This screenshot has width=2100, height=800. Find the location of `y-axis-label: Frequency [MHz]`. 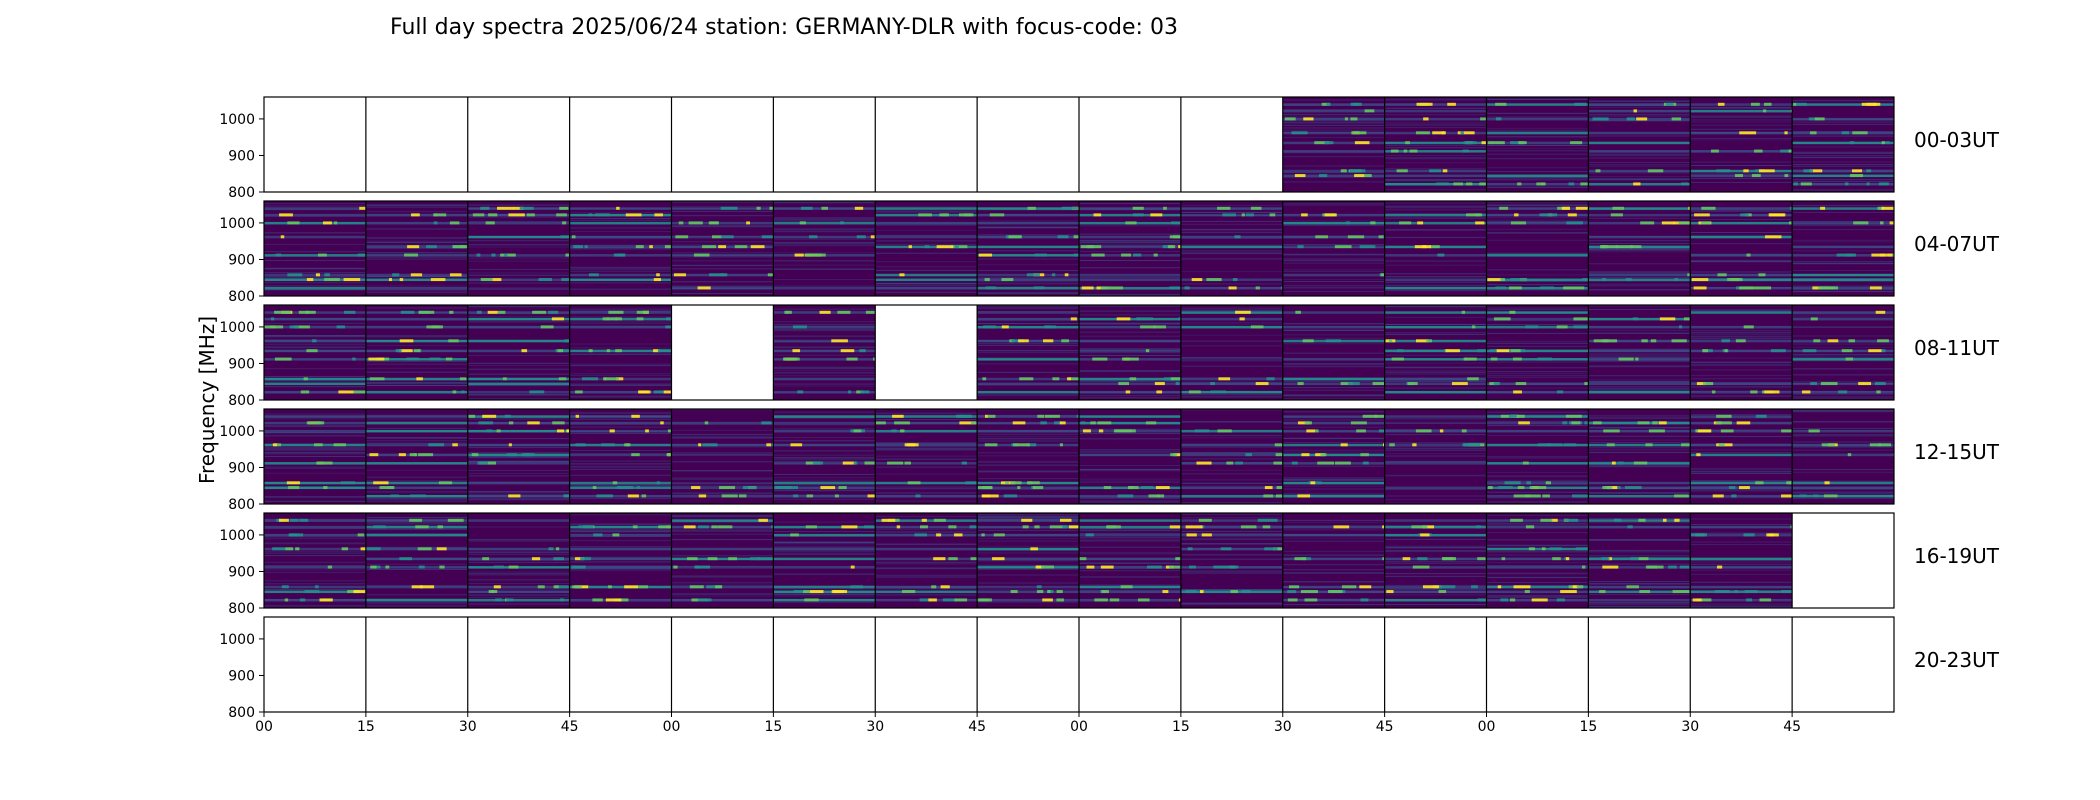

y-axis-label: Frequency [MHz] is located at coordinates (207, 400).